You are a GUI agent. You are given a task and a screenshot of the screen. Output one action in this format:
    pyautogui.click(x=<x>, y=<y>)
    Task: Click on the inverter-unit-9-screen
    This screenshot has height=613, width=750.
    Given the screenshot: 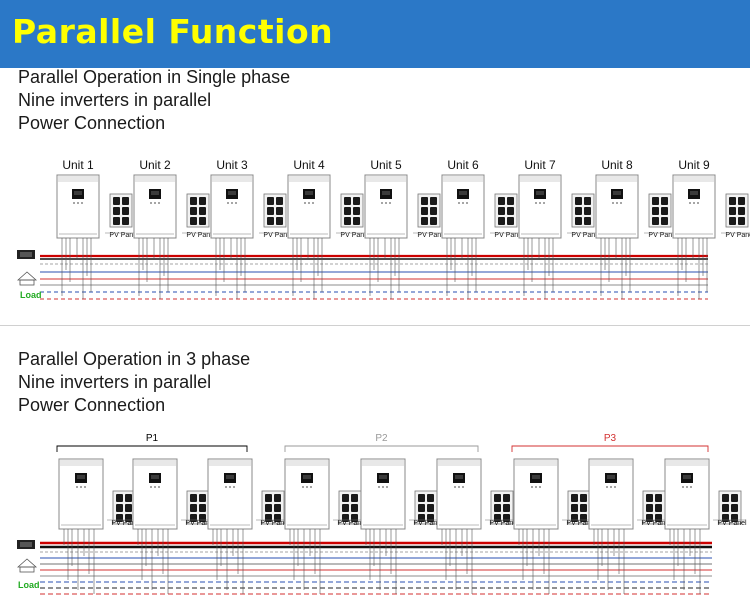 What is the action you would take?
    pyautogui.click(x=694, y=193)
    